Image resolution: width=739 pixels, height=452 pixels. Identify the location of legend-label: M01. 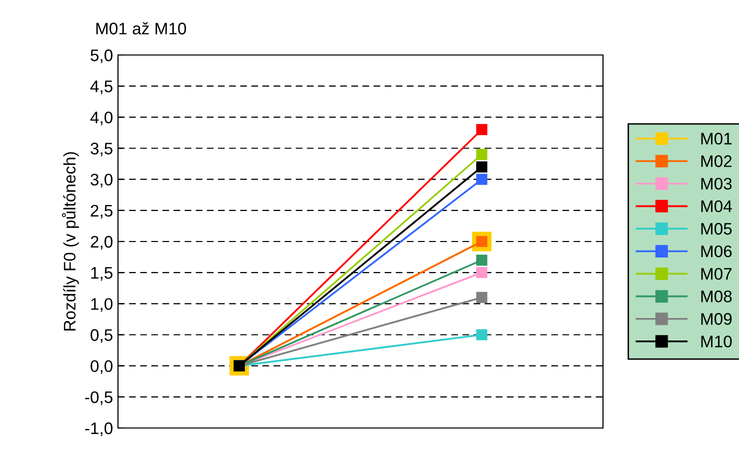
(716, 138).